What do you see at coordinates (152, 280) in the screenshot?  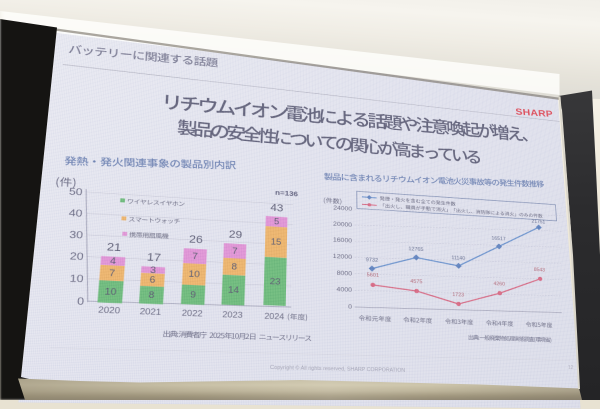 I see `svg-text: 6` at bounding box center [152, 280].